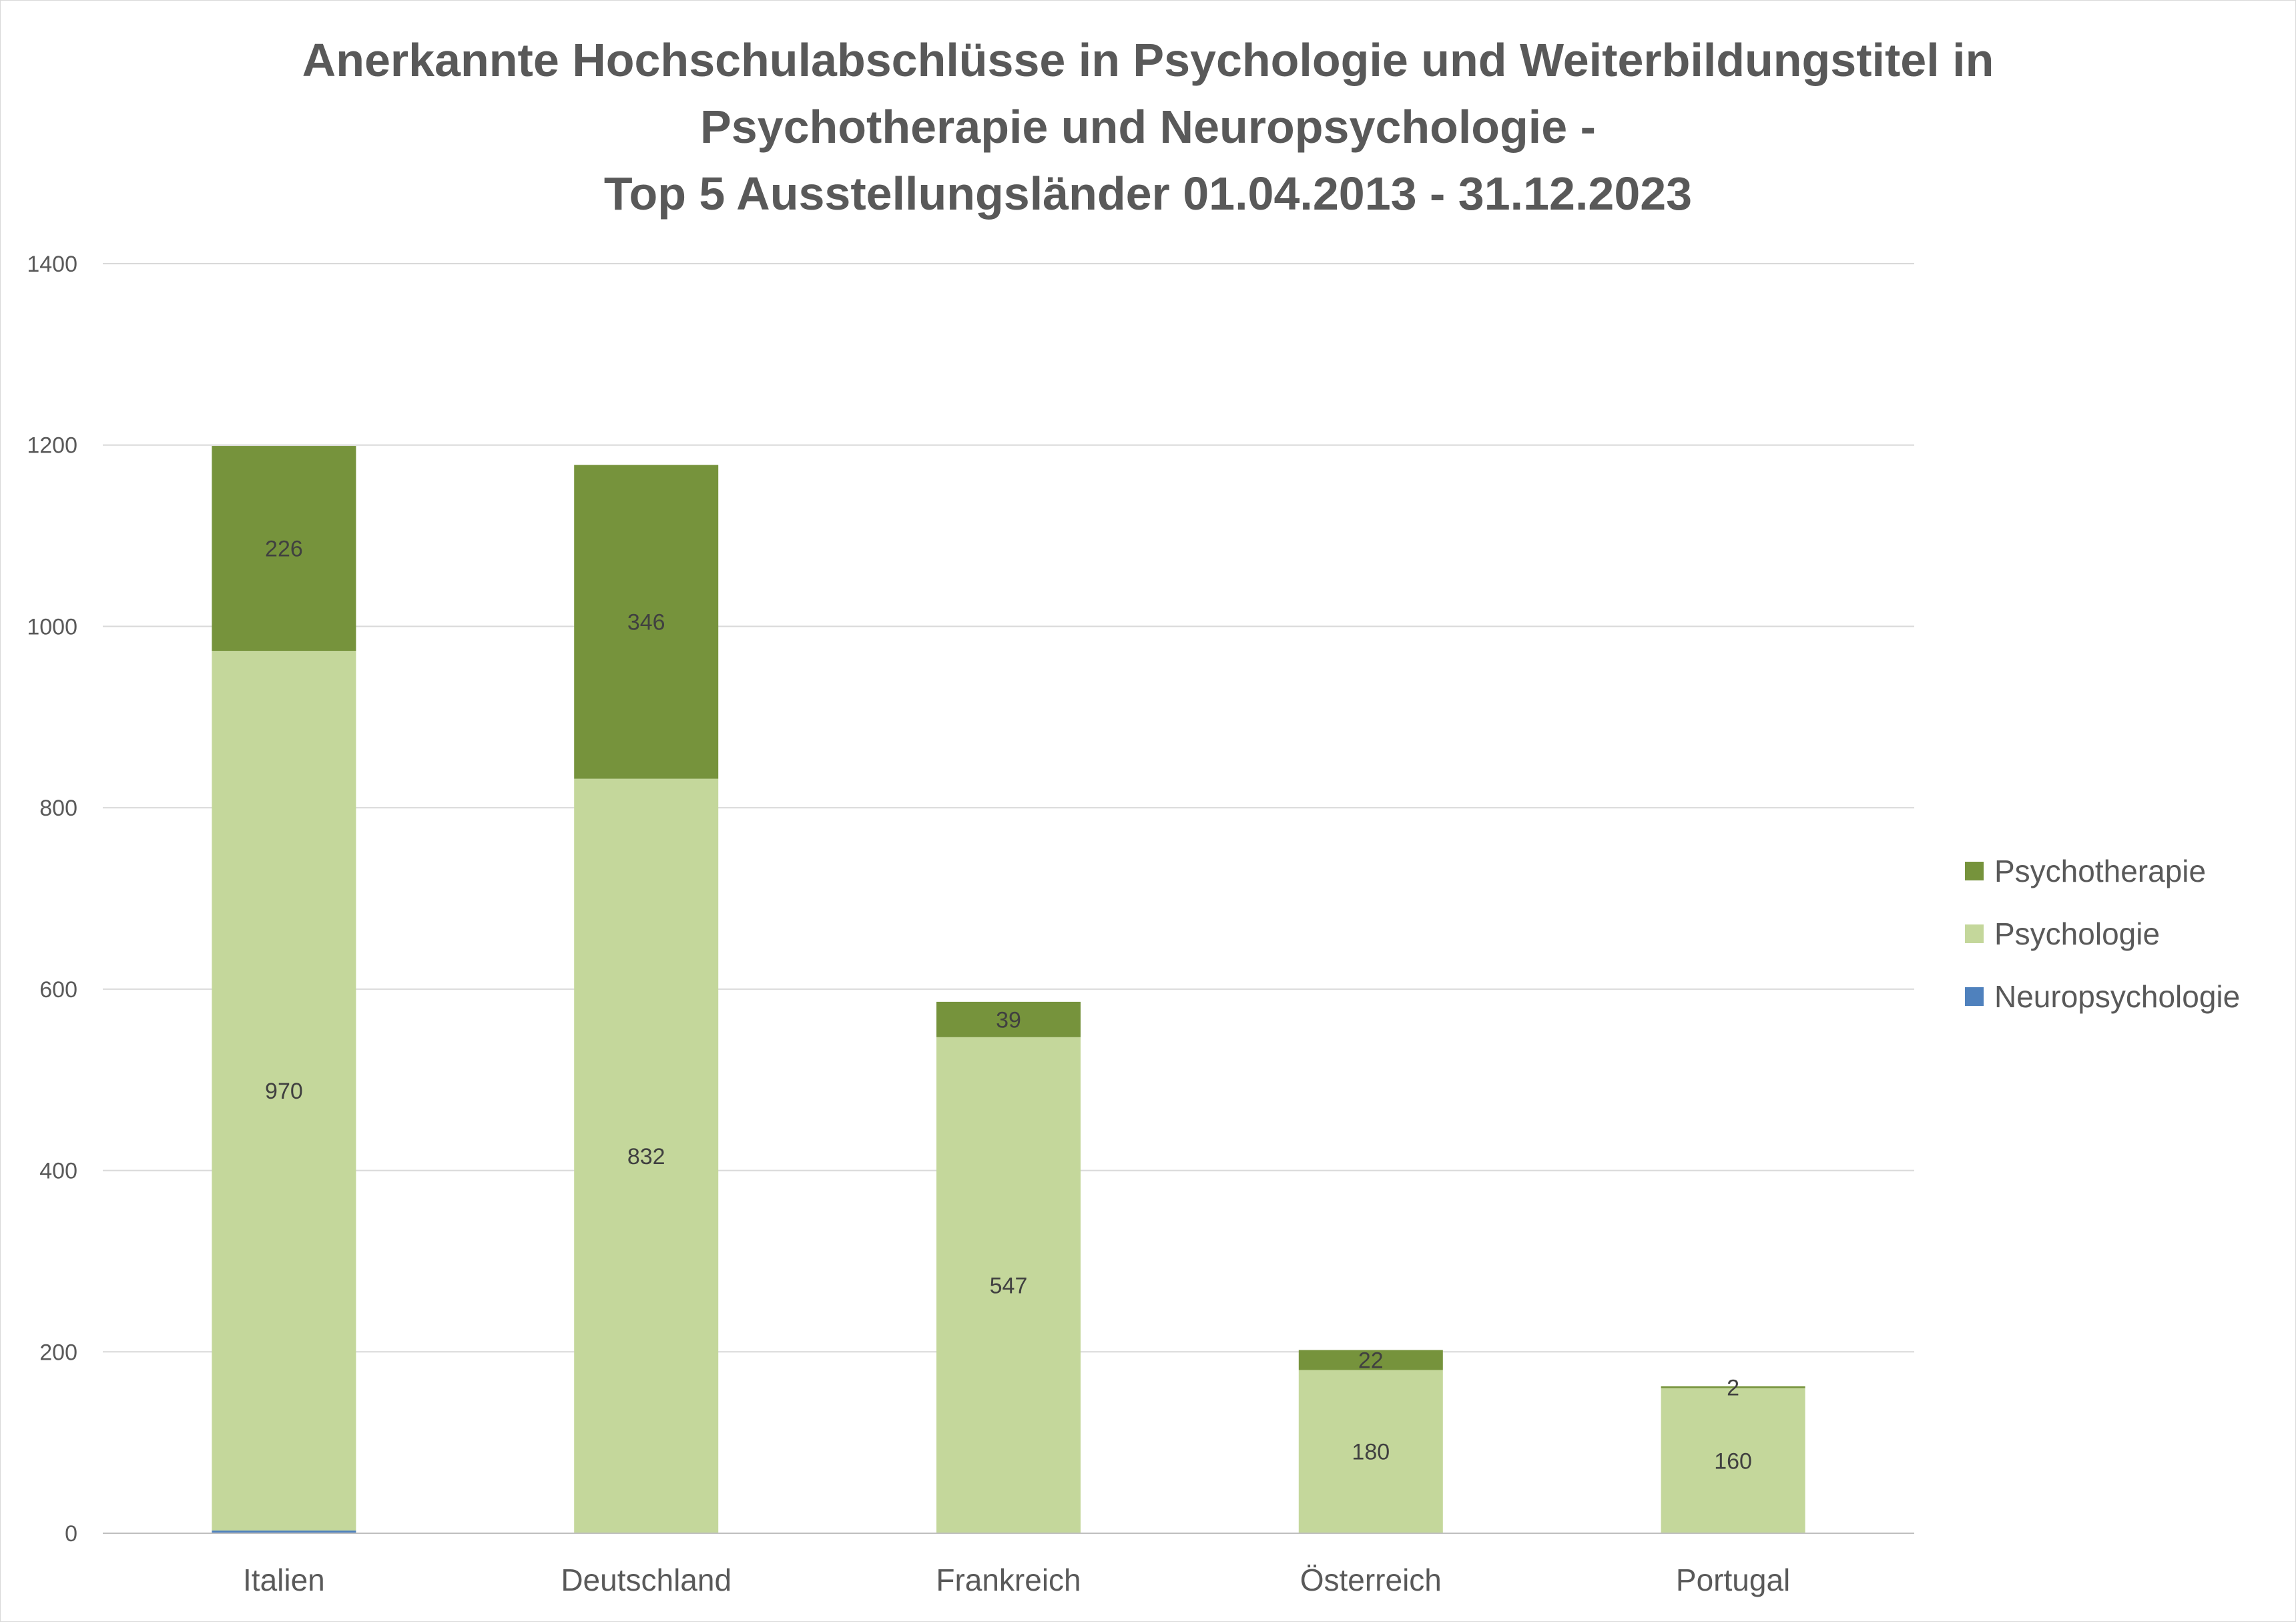  Describe the element at coordinates (646, 1580) in the screenshot. I see `x-category-label: Deutschland` at that location.